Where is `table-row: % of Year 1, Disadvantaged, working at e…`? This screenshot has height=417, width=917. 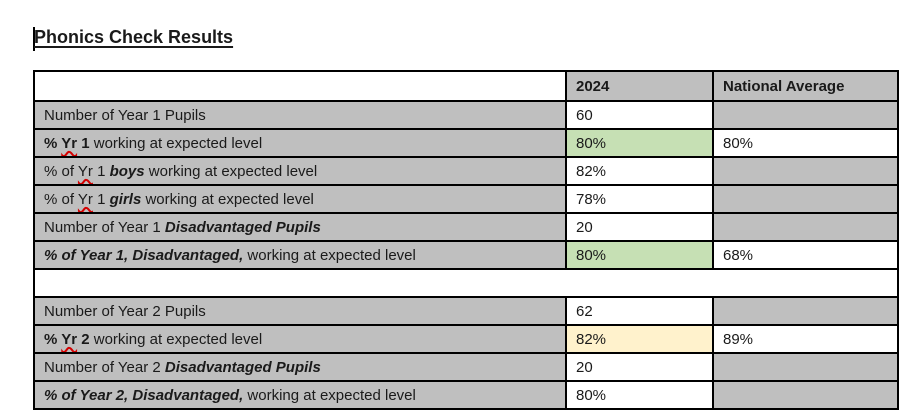
table-row: % of Year 1, Disadvantaged, working at e… is located at coordinates (466, 255).